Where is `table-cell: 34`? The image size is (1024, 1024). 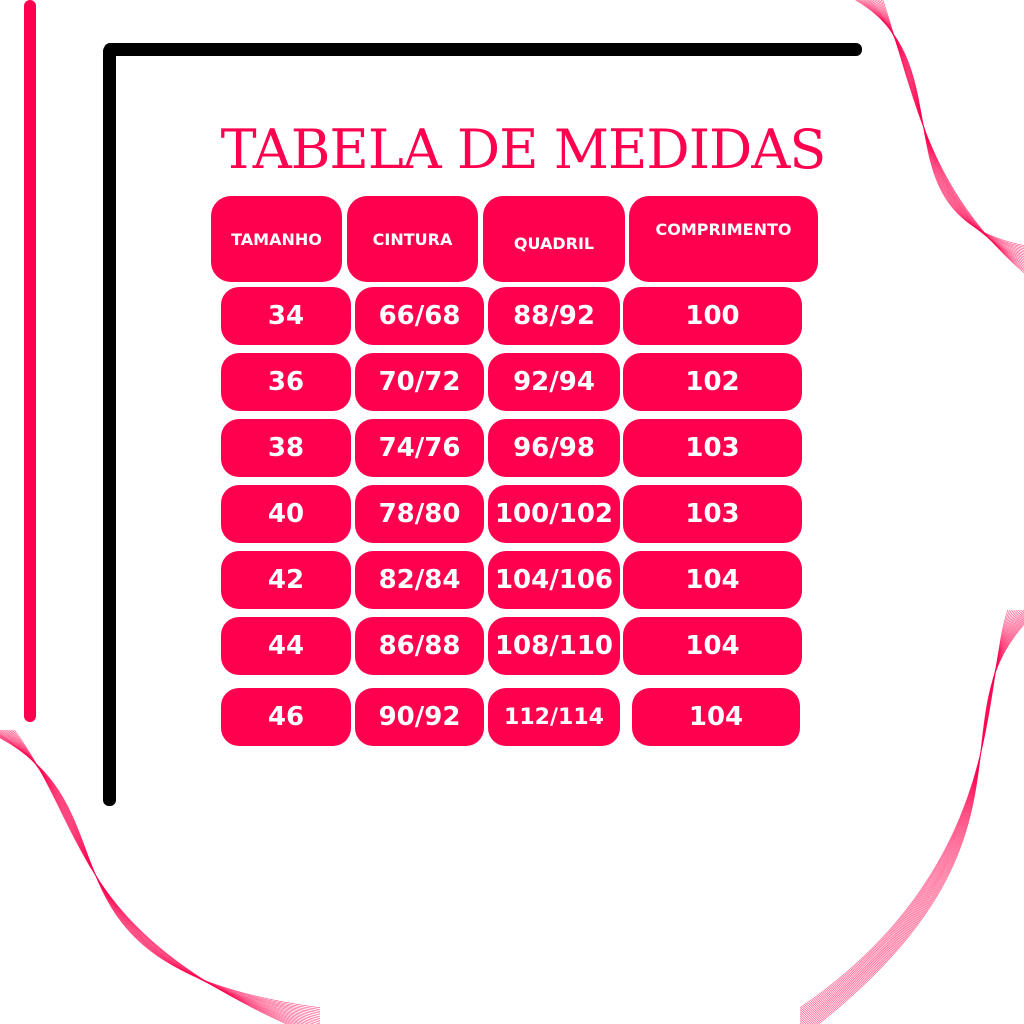 table-cell: 34 is located at coordinates (286, 316).